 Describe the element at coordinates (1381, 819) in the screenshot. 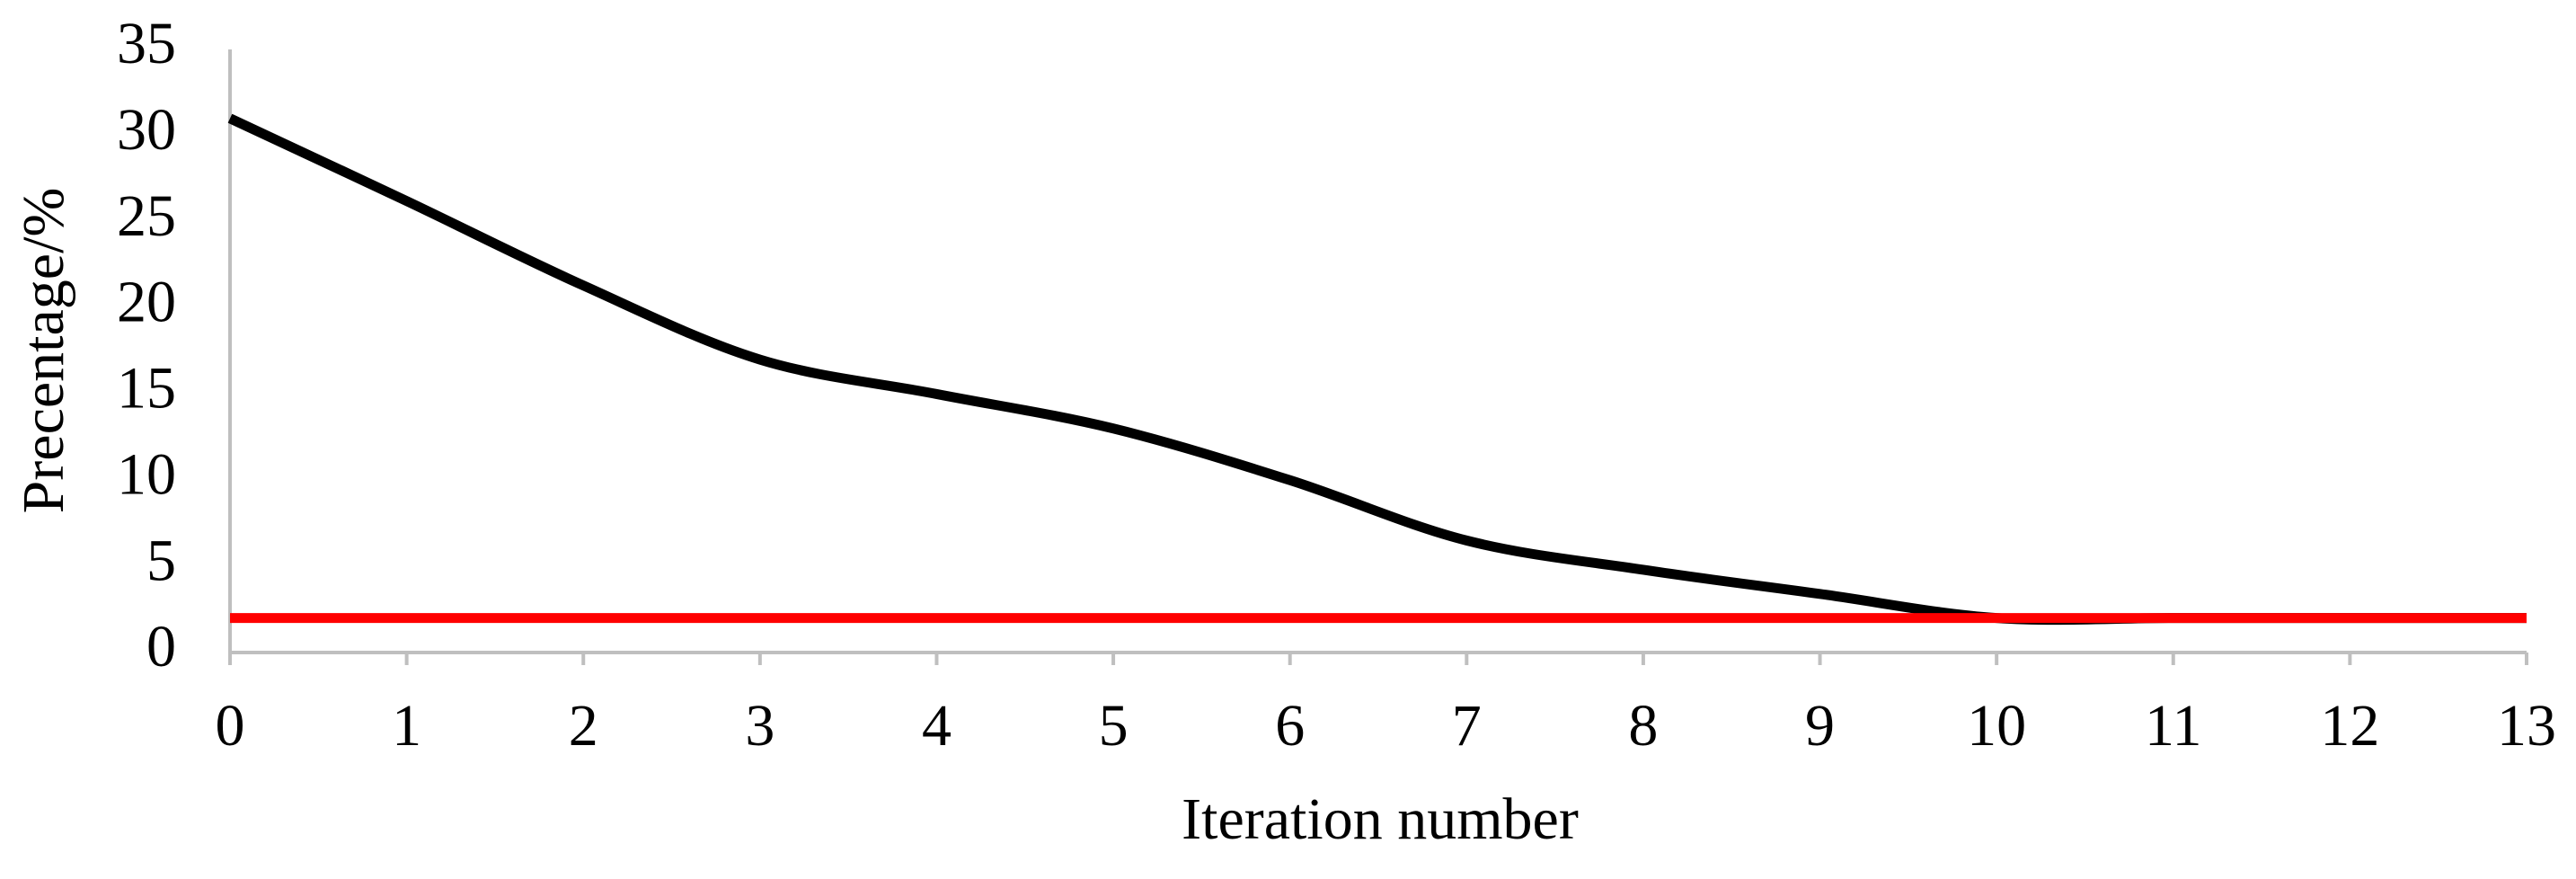

I see `x-axis-title: Iteration number` at that location.